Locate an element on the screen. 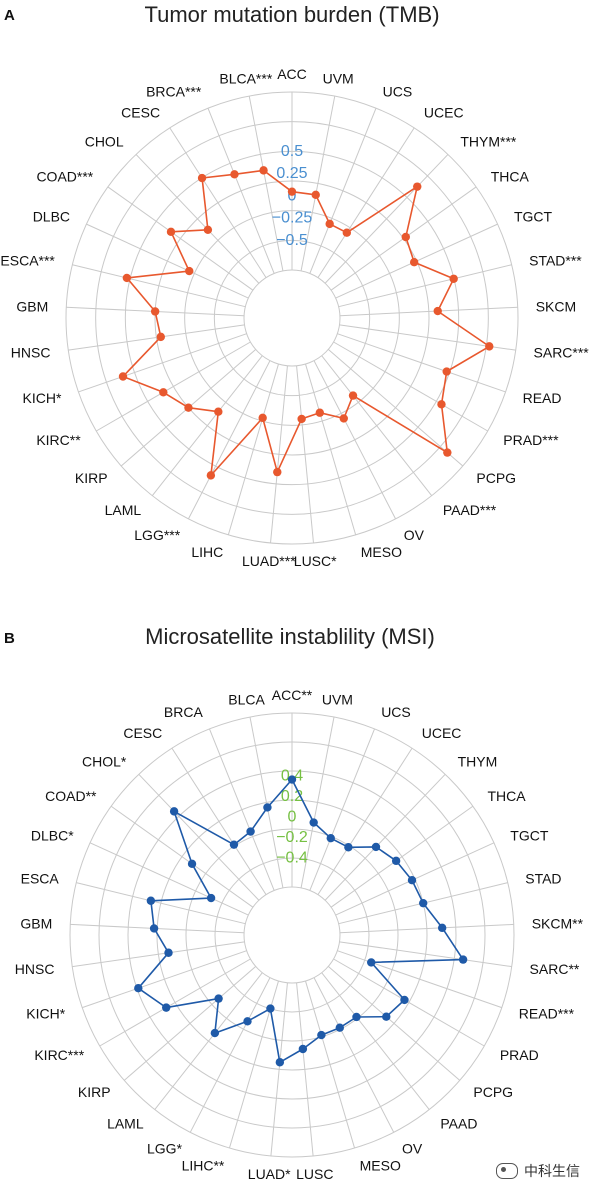 The image size is (590, 1191). category-label-blca: BLCA*** is located at coordinates (245, 78).